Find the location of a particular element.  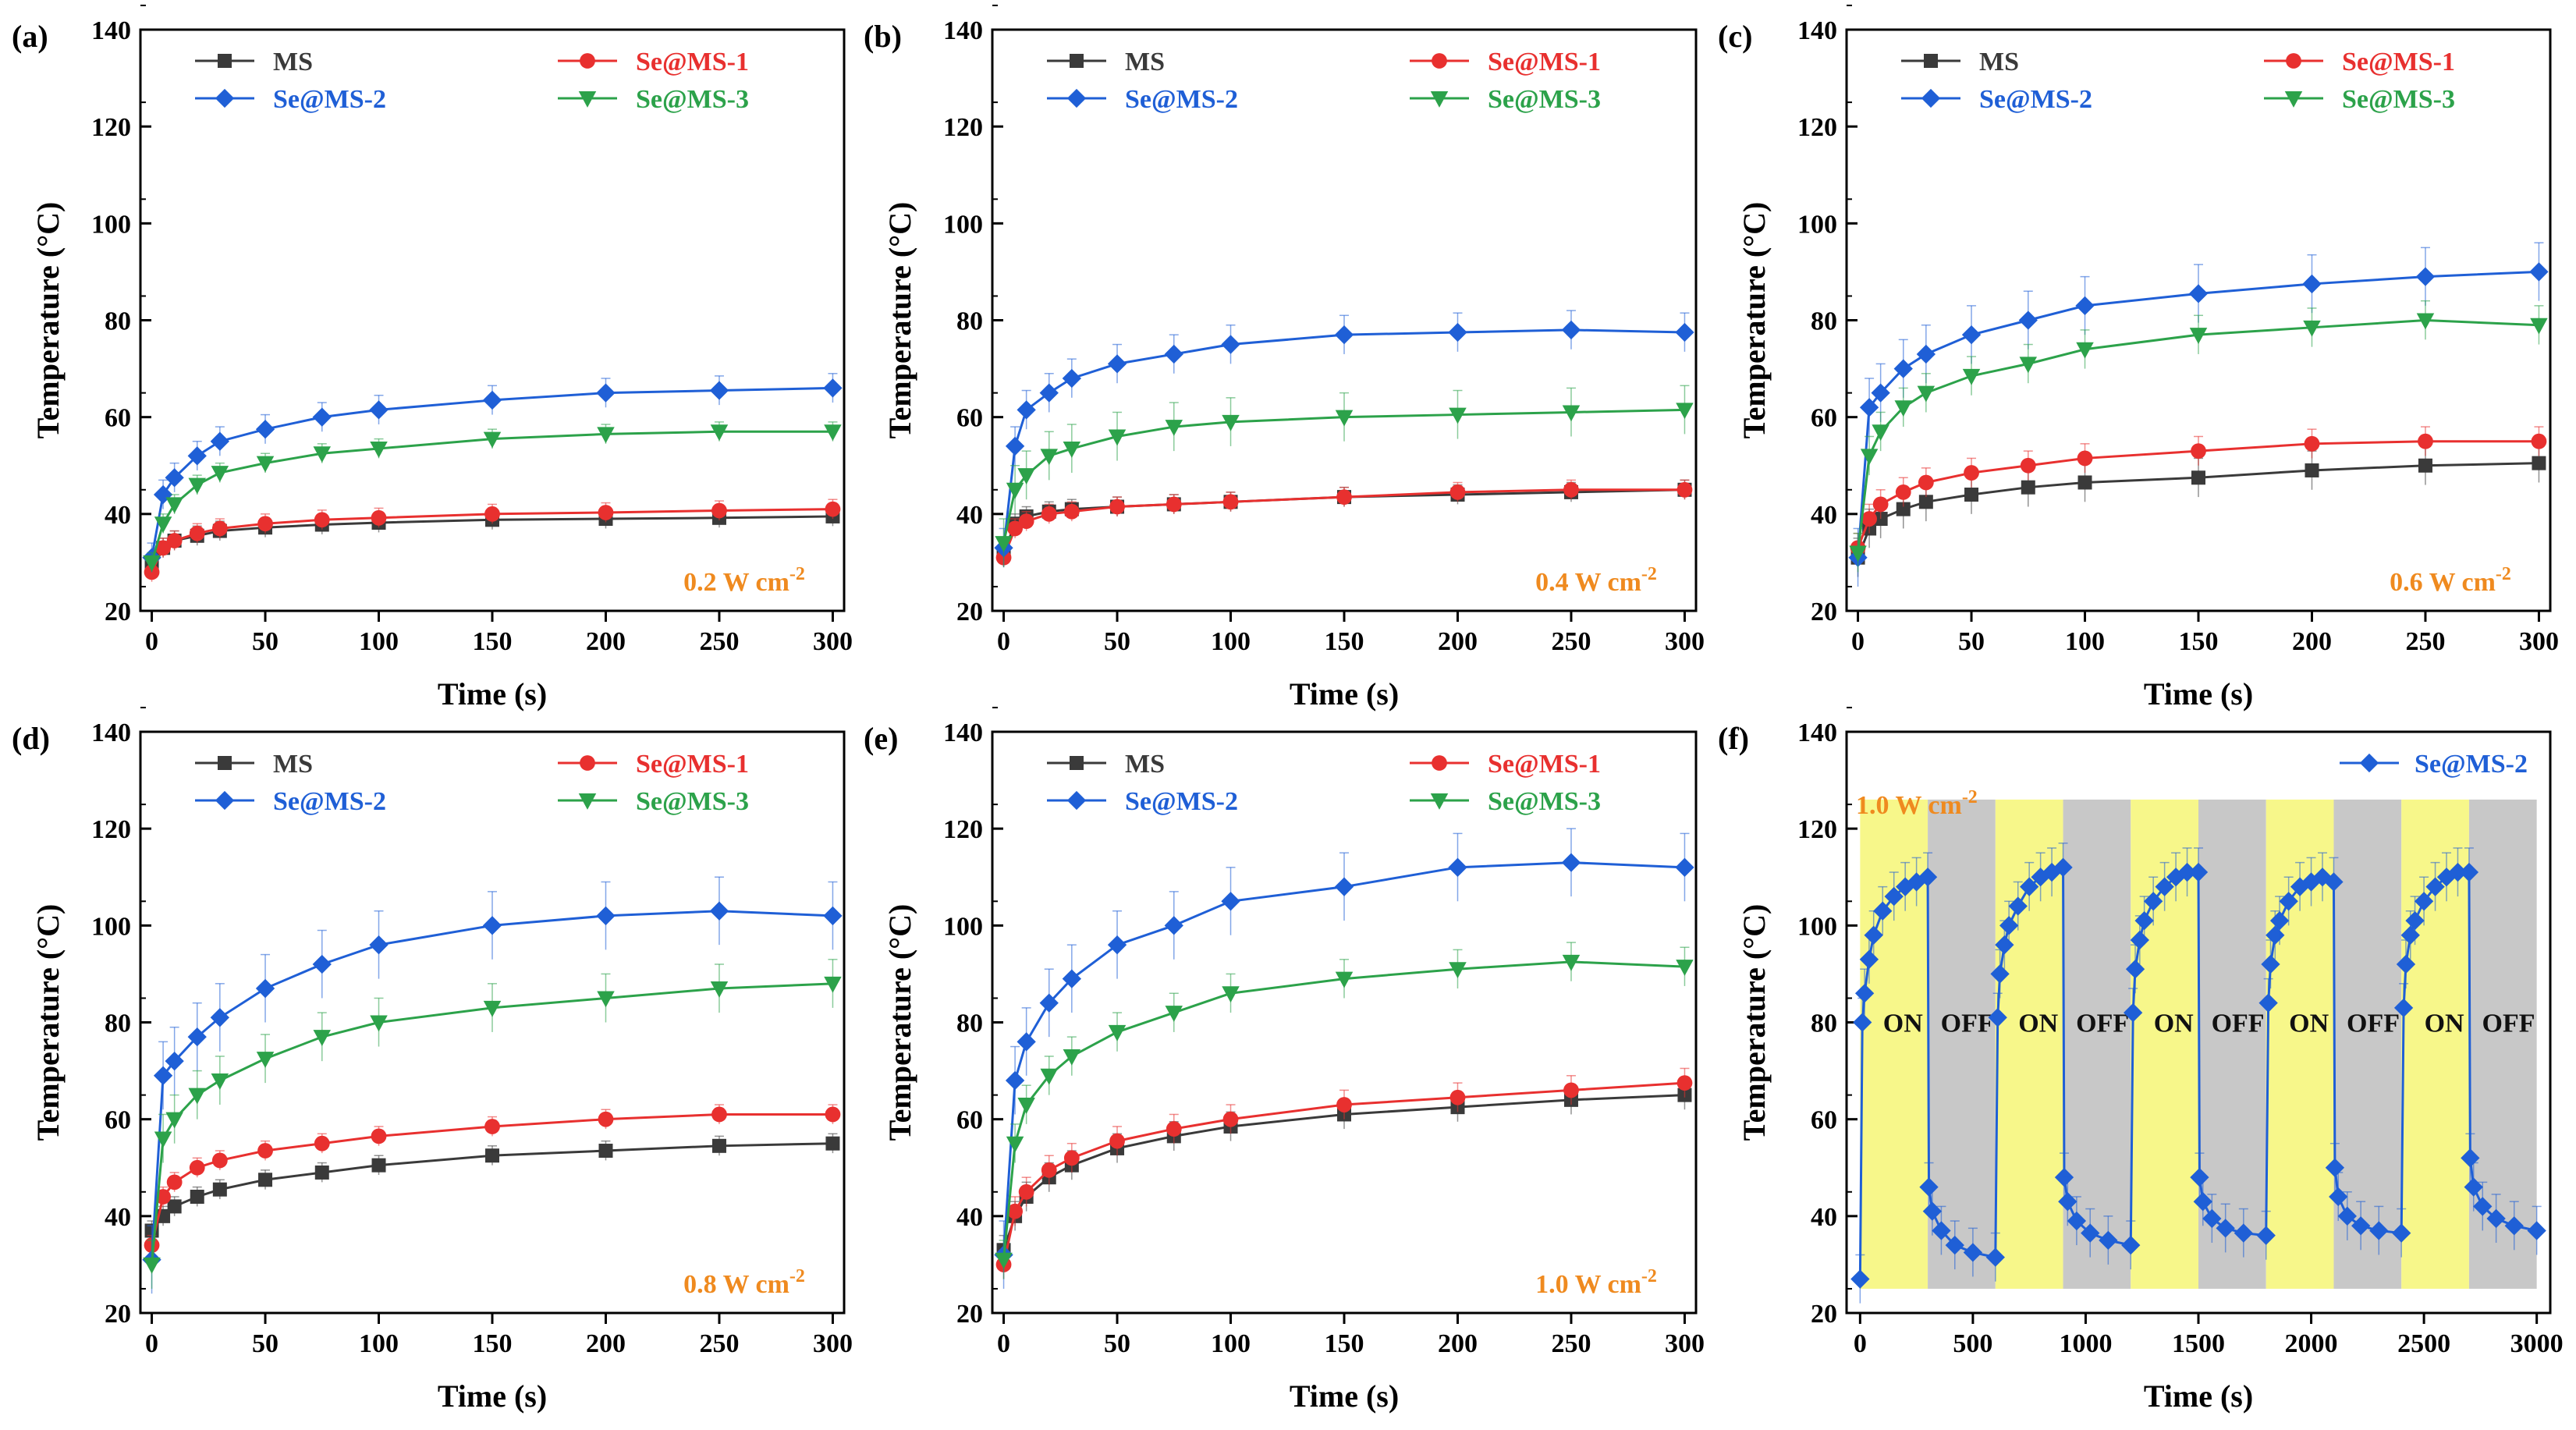

off-label: OFF is located at coordinates (1967, 1024).